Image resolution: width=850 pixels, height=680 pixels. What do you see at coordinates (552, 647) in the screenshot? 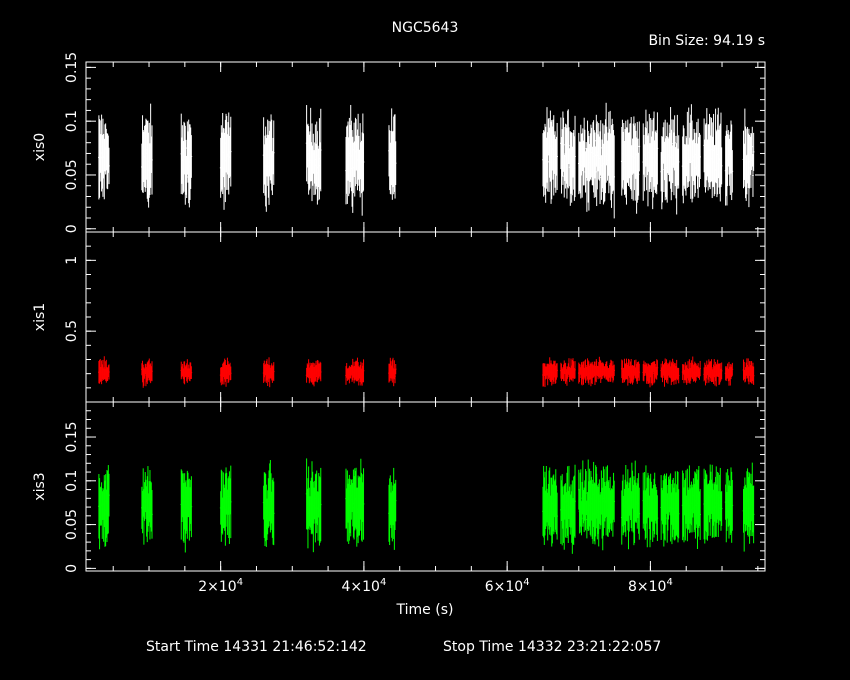
I see `stop-time-label: Stop Time 14332 23:21:22:057` at bounding box center [552, 647].